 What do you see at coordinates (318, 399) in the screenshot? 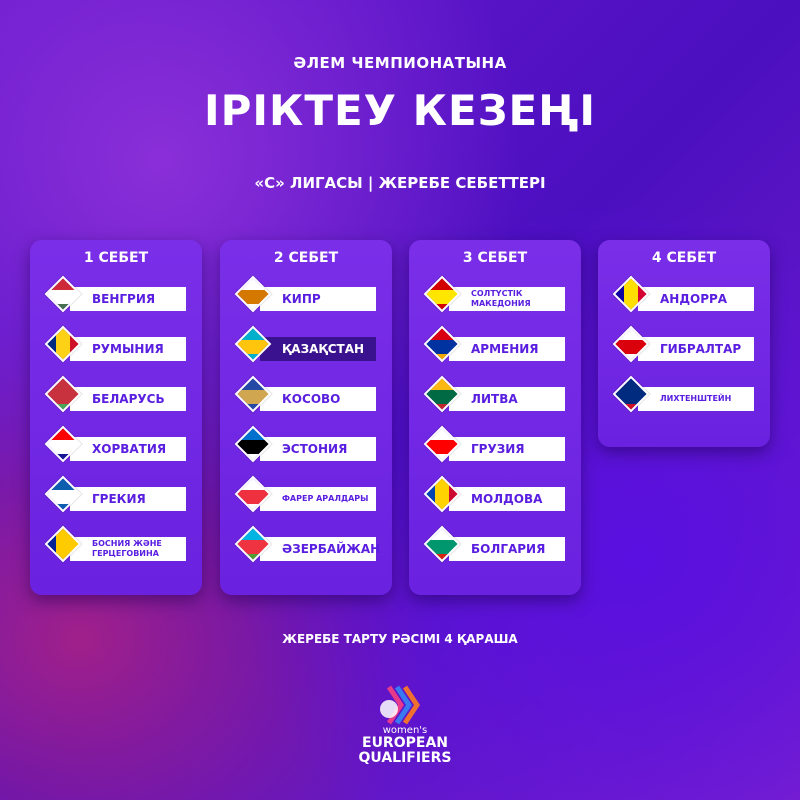
I see `team-name: КОСОВО` at bounding box center [318, 399].